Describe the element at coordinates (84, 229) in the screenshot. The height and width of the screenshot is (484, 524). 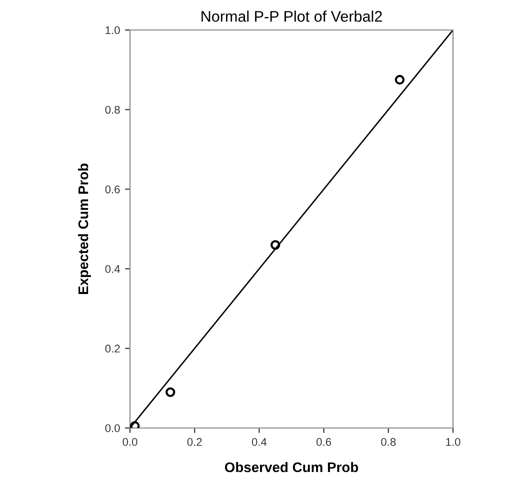
I see `y-axis-title: Expected Cum Prob` at that location.